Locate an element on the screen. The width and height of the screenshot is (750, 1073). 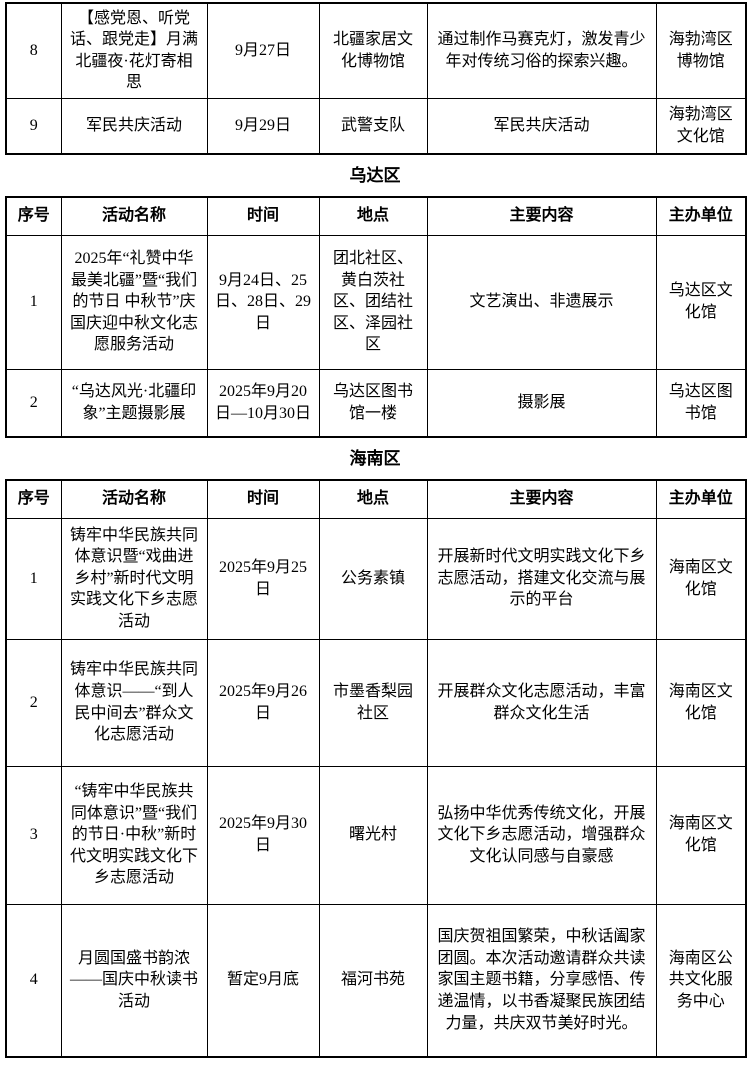
cell-time: 2025年9月30日 is located at coordinates (263, 835).